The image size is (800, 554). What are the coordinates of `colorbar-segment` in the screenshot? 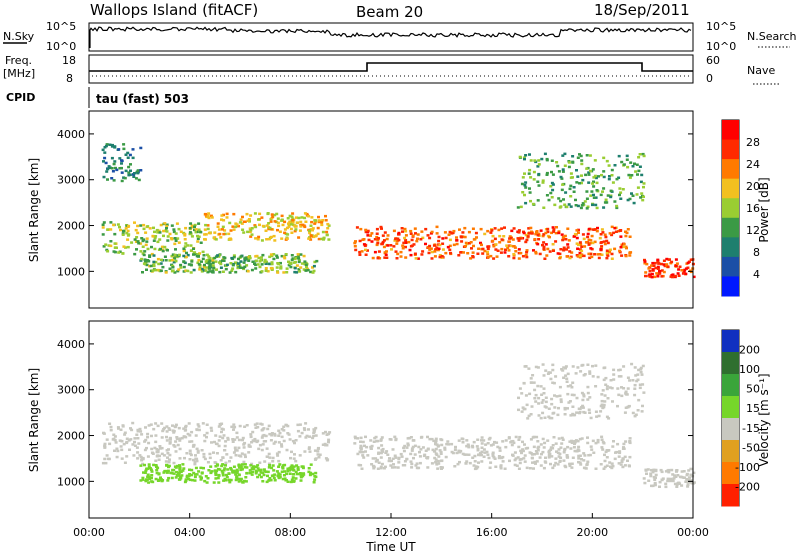 It's located at (730, 473).